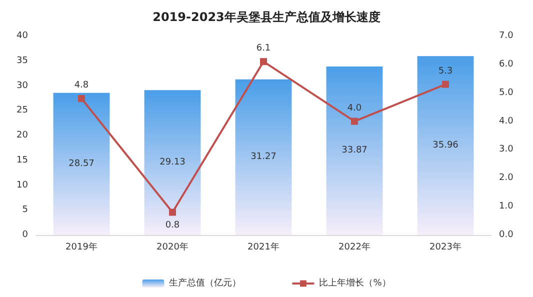 This screenshot has width=533, height=297. I want to click on data-label: 29.13, so click(173, 163).